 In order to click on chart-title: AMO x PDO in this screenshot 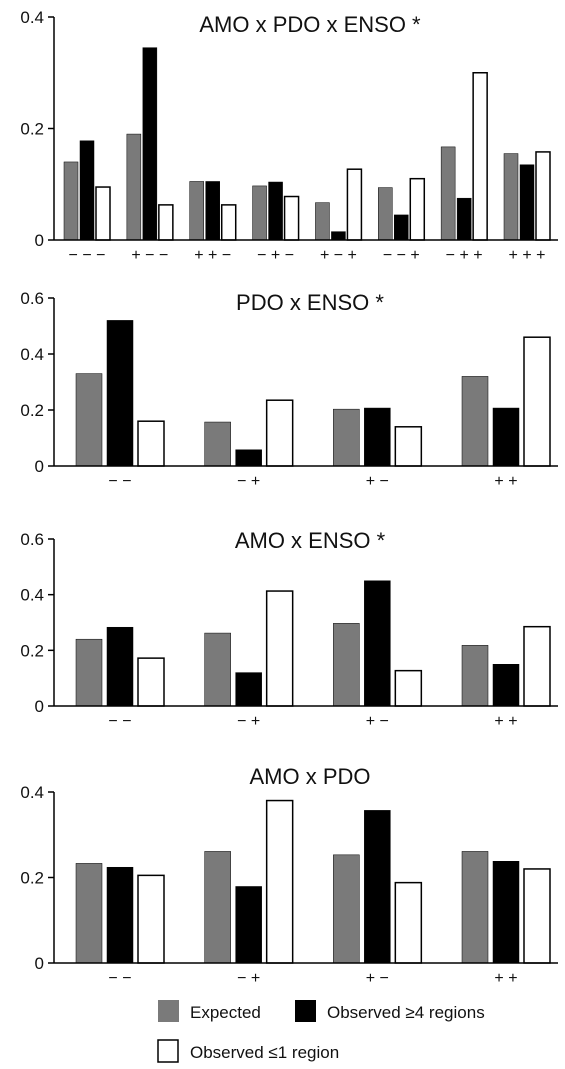, I will do `click(309, 776)`.